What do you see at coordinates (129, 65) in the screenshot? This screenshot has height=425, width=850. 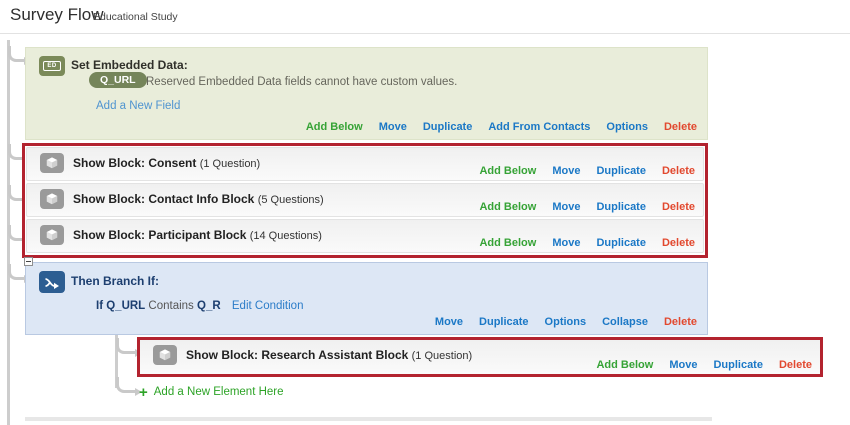 I see `embedded-data-title: Set Embedded Data:` at bounding box center [129, 65].